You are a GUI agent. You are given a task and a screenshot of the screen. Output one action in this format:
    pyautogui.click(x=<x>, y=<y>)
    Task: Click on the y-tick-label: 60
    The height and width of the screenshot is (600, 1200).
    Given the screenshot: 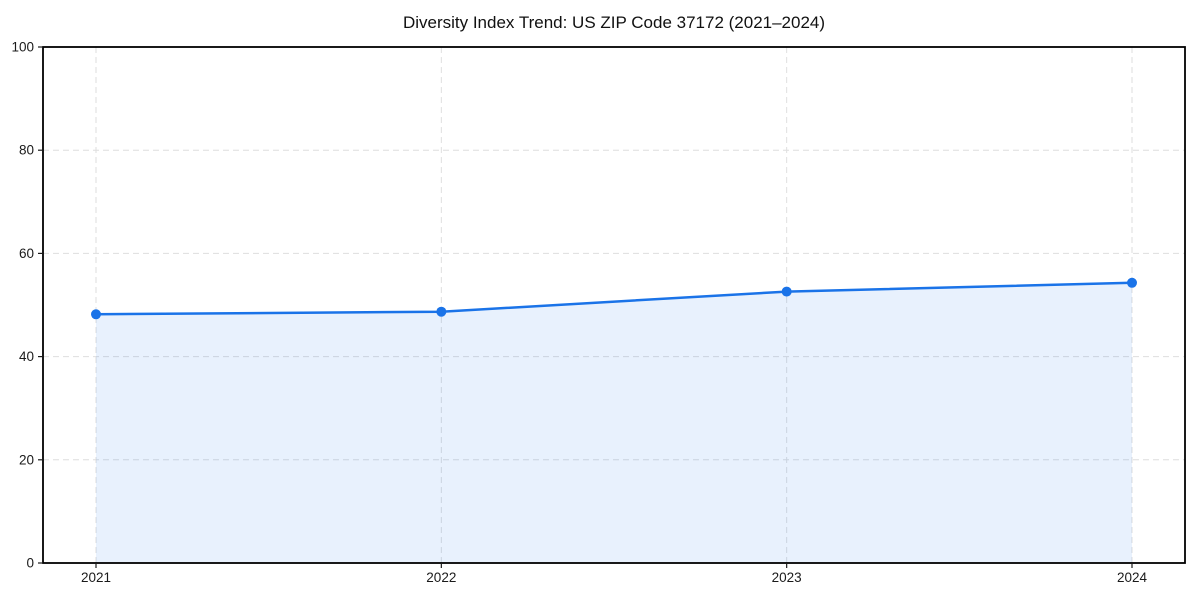 What is the action you would take?
    pyautogui.click(x=26, y=253)
    